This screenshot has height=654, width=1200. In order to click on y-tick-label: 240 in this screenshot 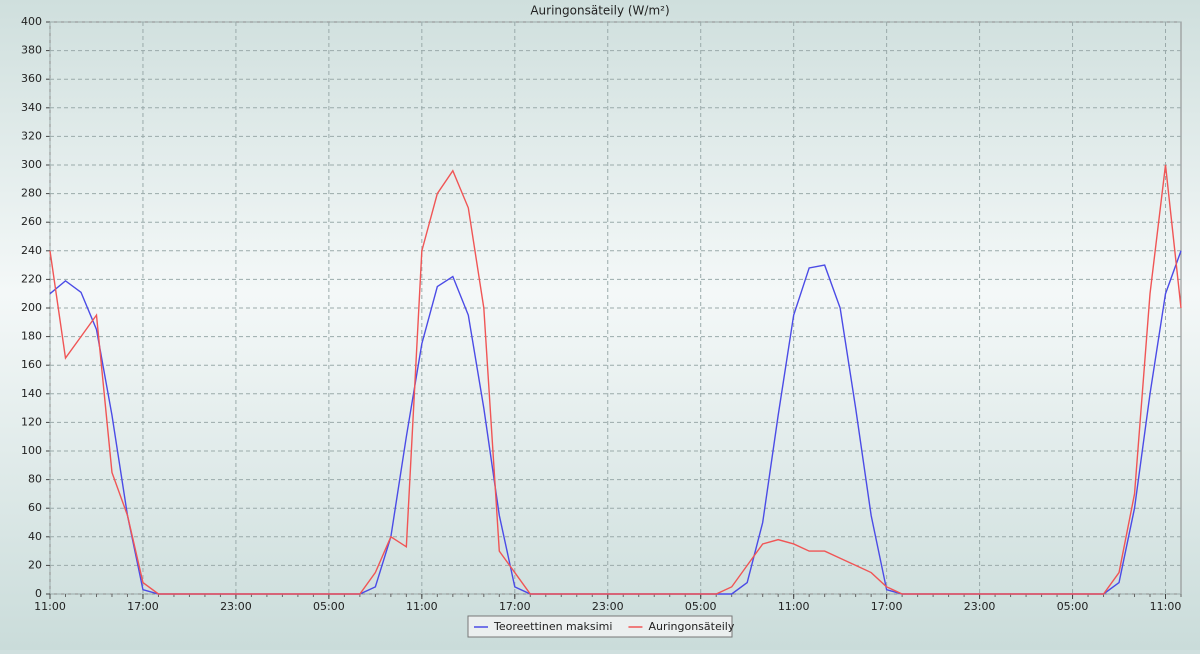, I will do `click(31, 250)`.